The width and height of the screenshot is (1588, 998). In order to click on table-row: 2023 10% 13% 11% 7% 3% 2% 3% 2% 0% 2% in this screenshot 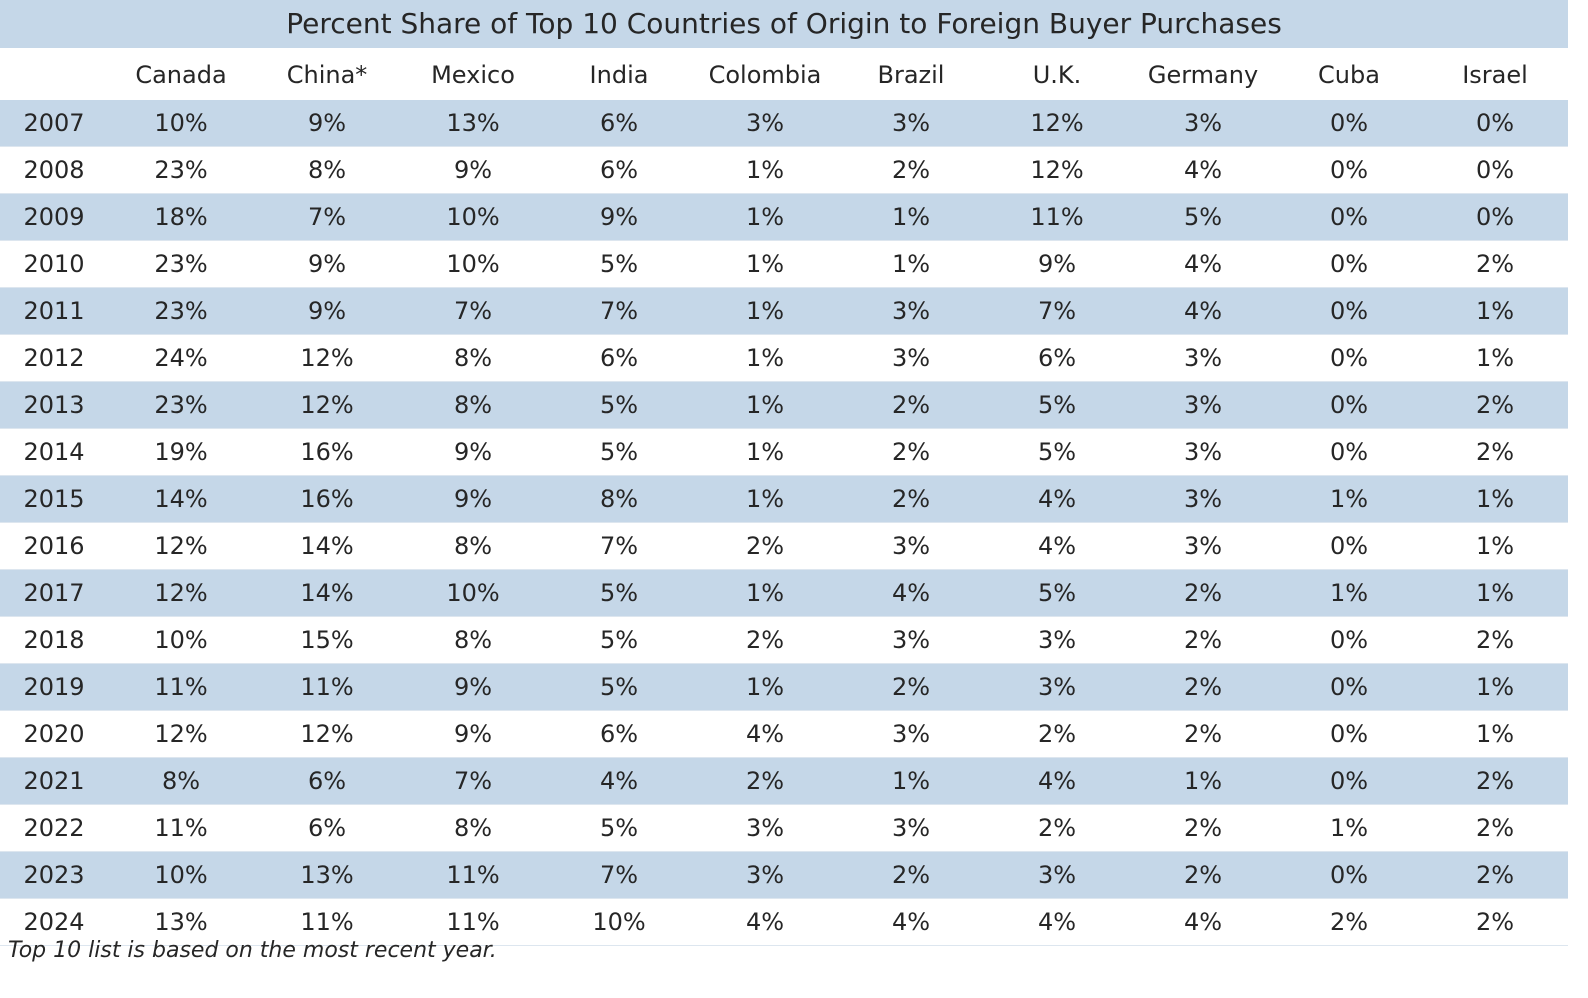, I will do `click(784, 875)`.